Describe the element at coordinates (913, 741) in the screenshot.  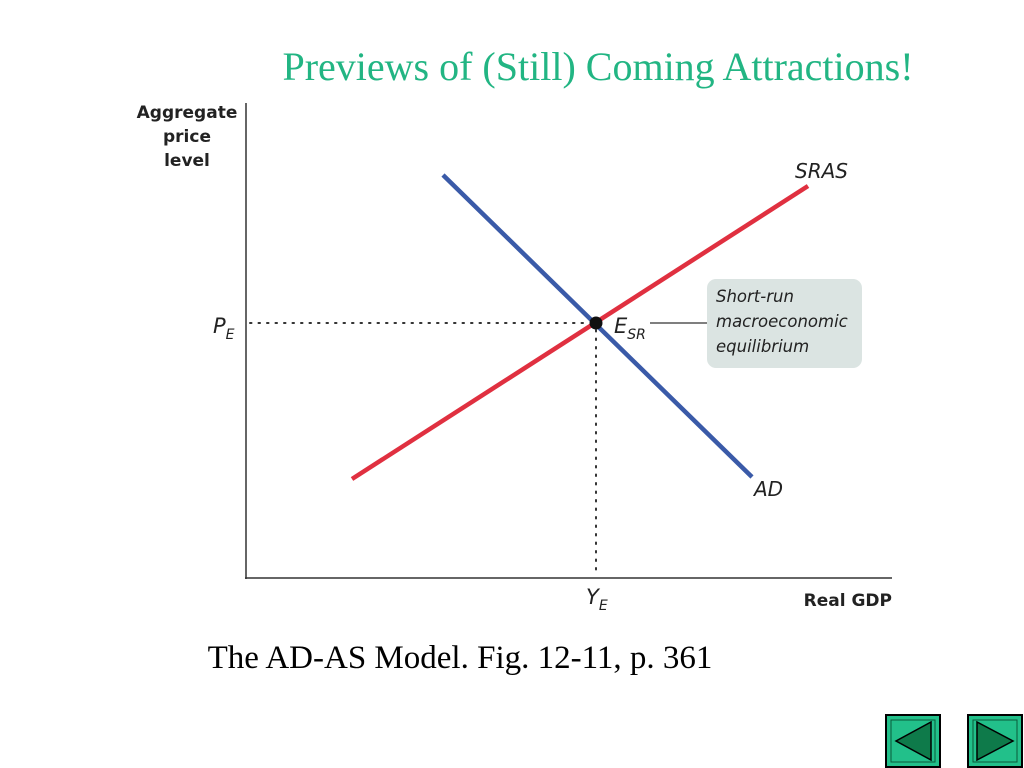
I see `prev-button` at that location.